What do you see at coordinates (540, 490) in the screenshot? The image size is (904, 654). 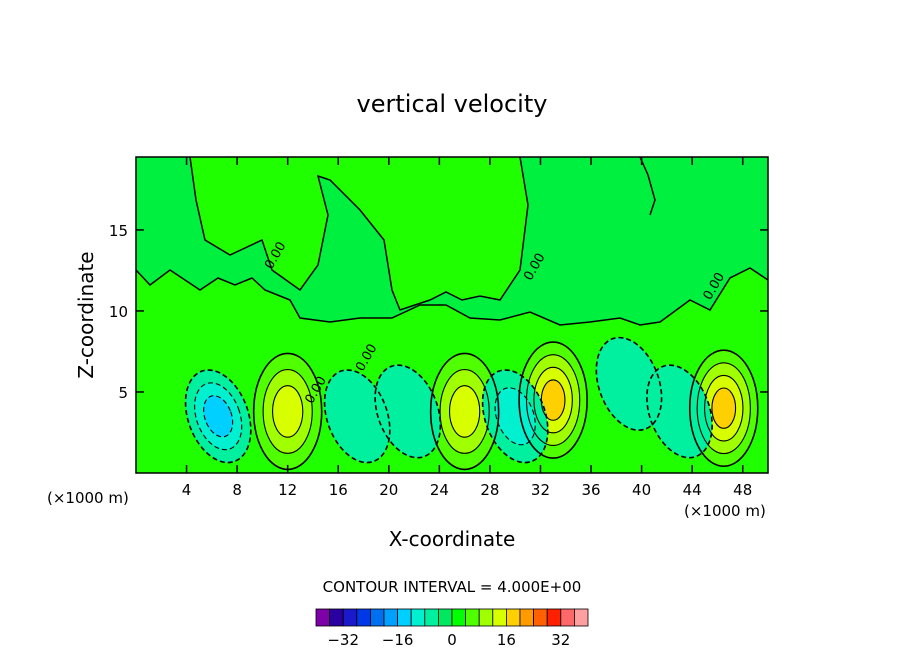 I see `x-tick-label: 32` at bounding box center [540, 490].